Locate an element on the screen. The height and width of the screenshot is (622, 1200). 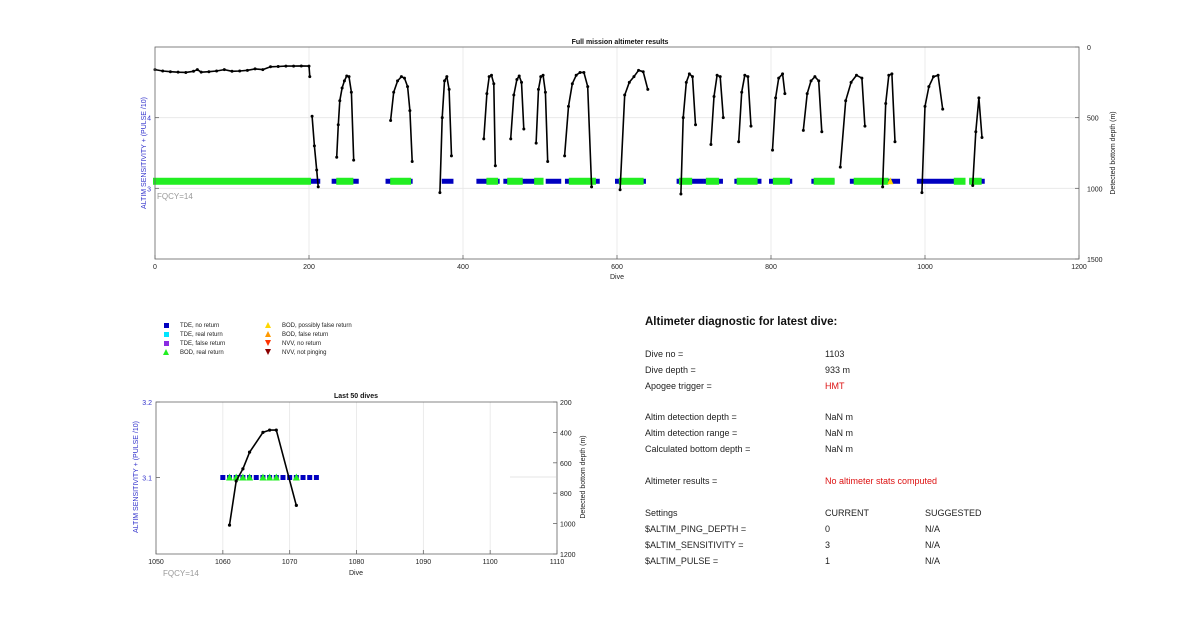
pulse-row: $ALTIM_PULSE = 1 N/A is located at coordinates (905, 563).